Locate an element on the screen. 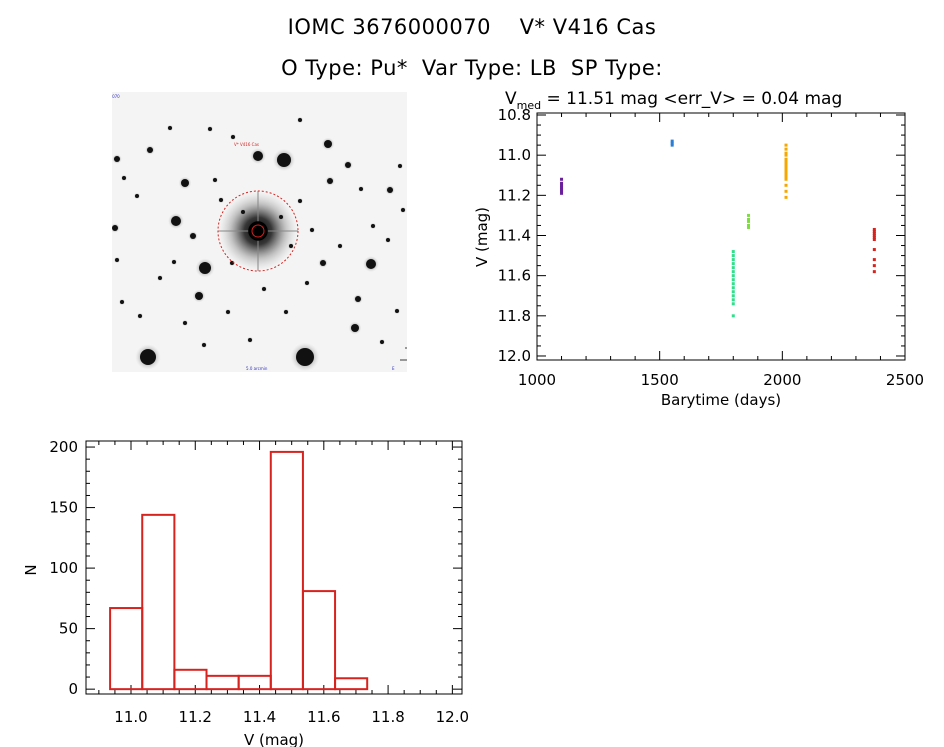  light-curve-ytick-label: 11.6 is located at coordinates (514, 276).